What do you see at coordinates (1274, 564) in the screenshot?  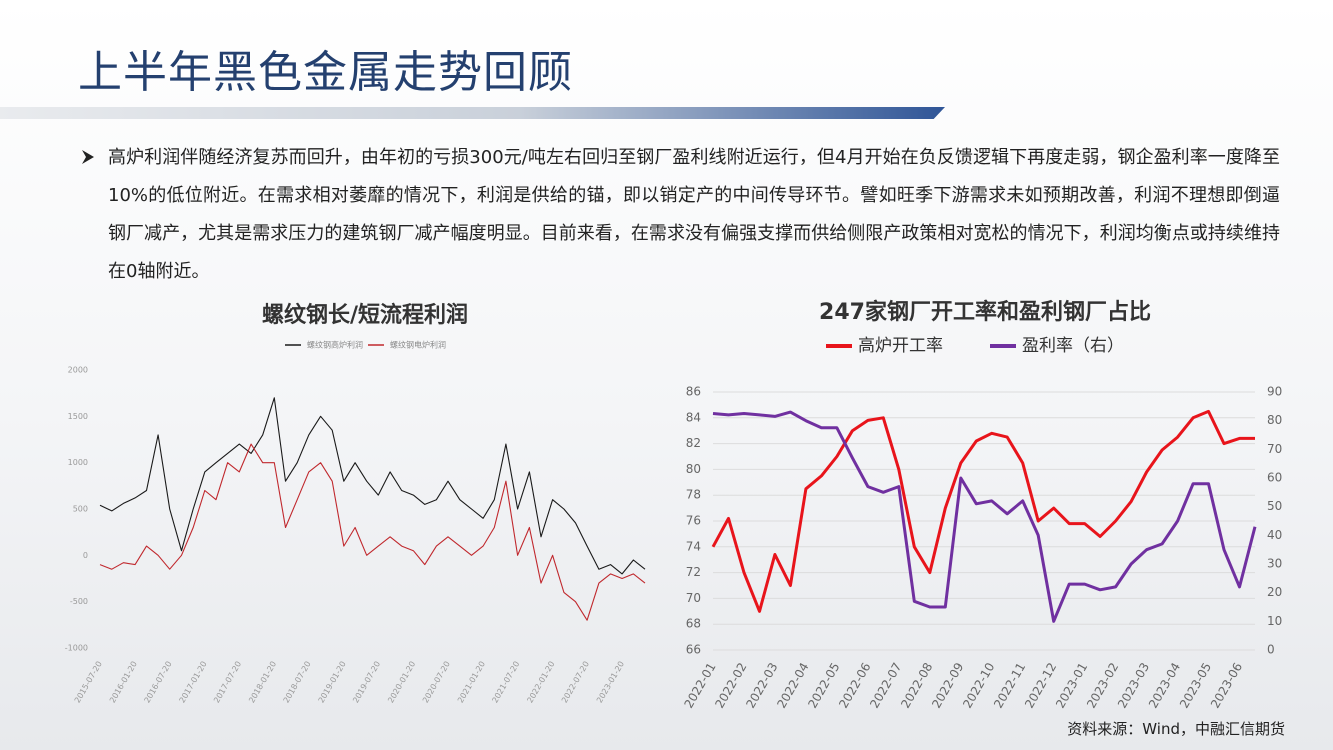 I see `y2-tick-label: 30` at bounding box center [1274, 564].